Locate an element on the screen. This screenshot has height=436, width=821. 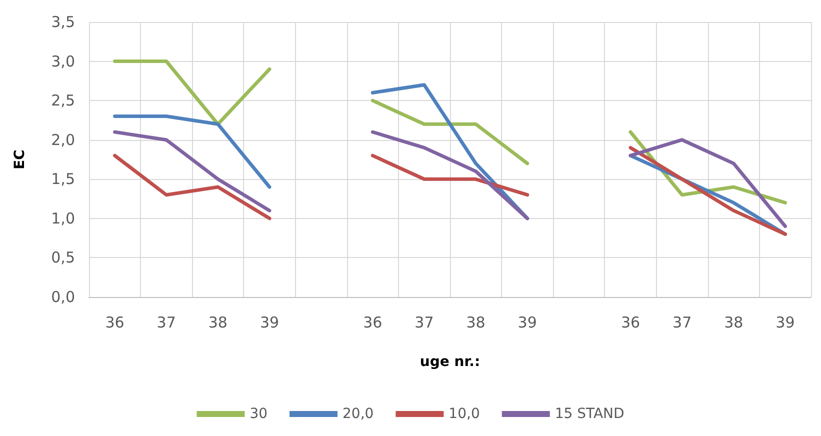
legend-label: 15 STAND is located at coordinates (589, 414).